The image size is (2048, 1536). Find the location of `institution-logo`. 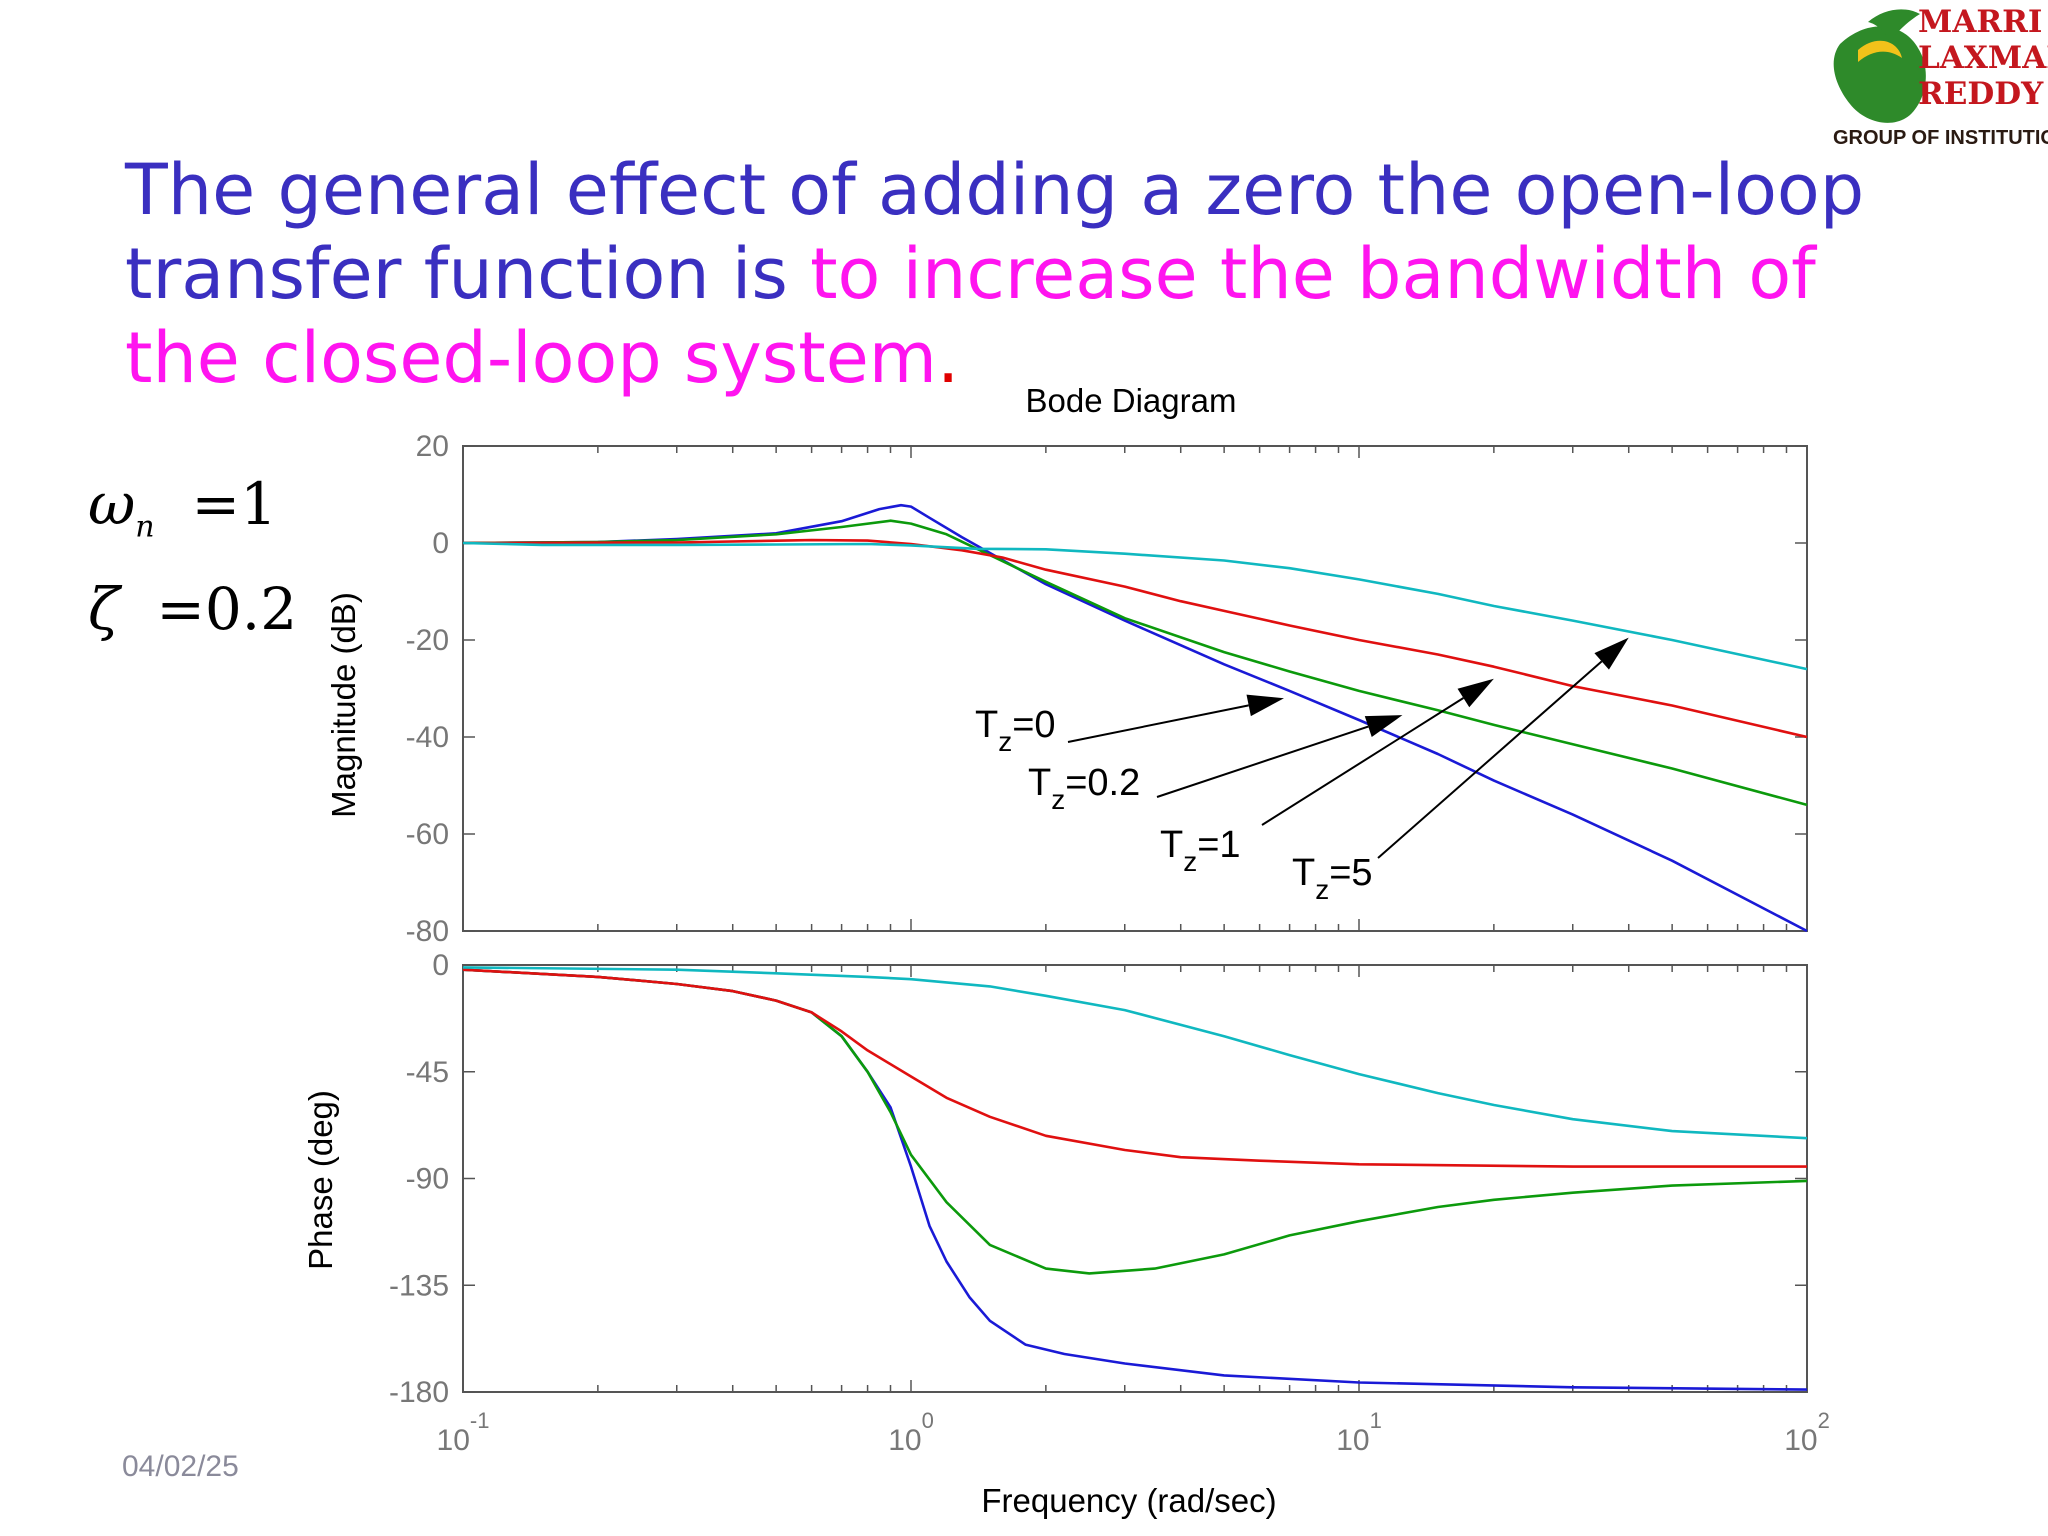

institution-logo is located at coordinates (1938, 77).